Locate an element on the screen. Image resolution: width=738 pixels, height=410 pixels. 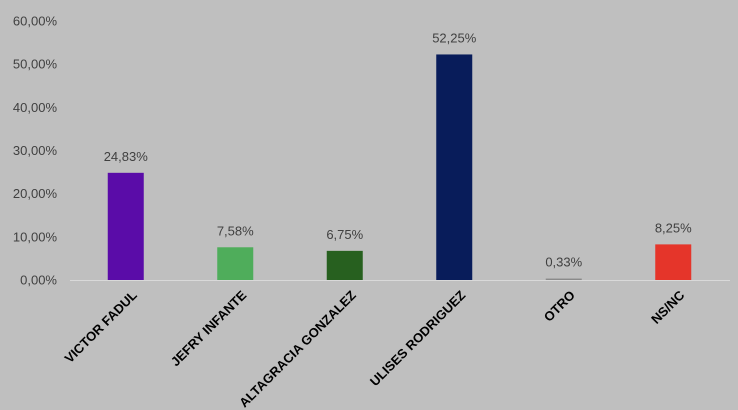
x-tick-label: OTRO is located at coordinates (559, 306).